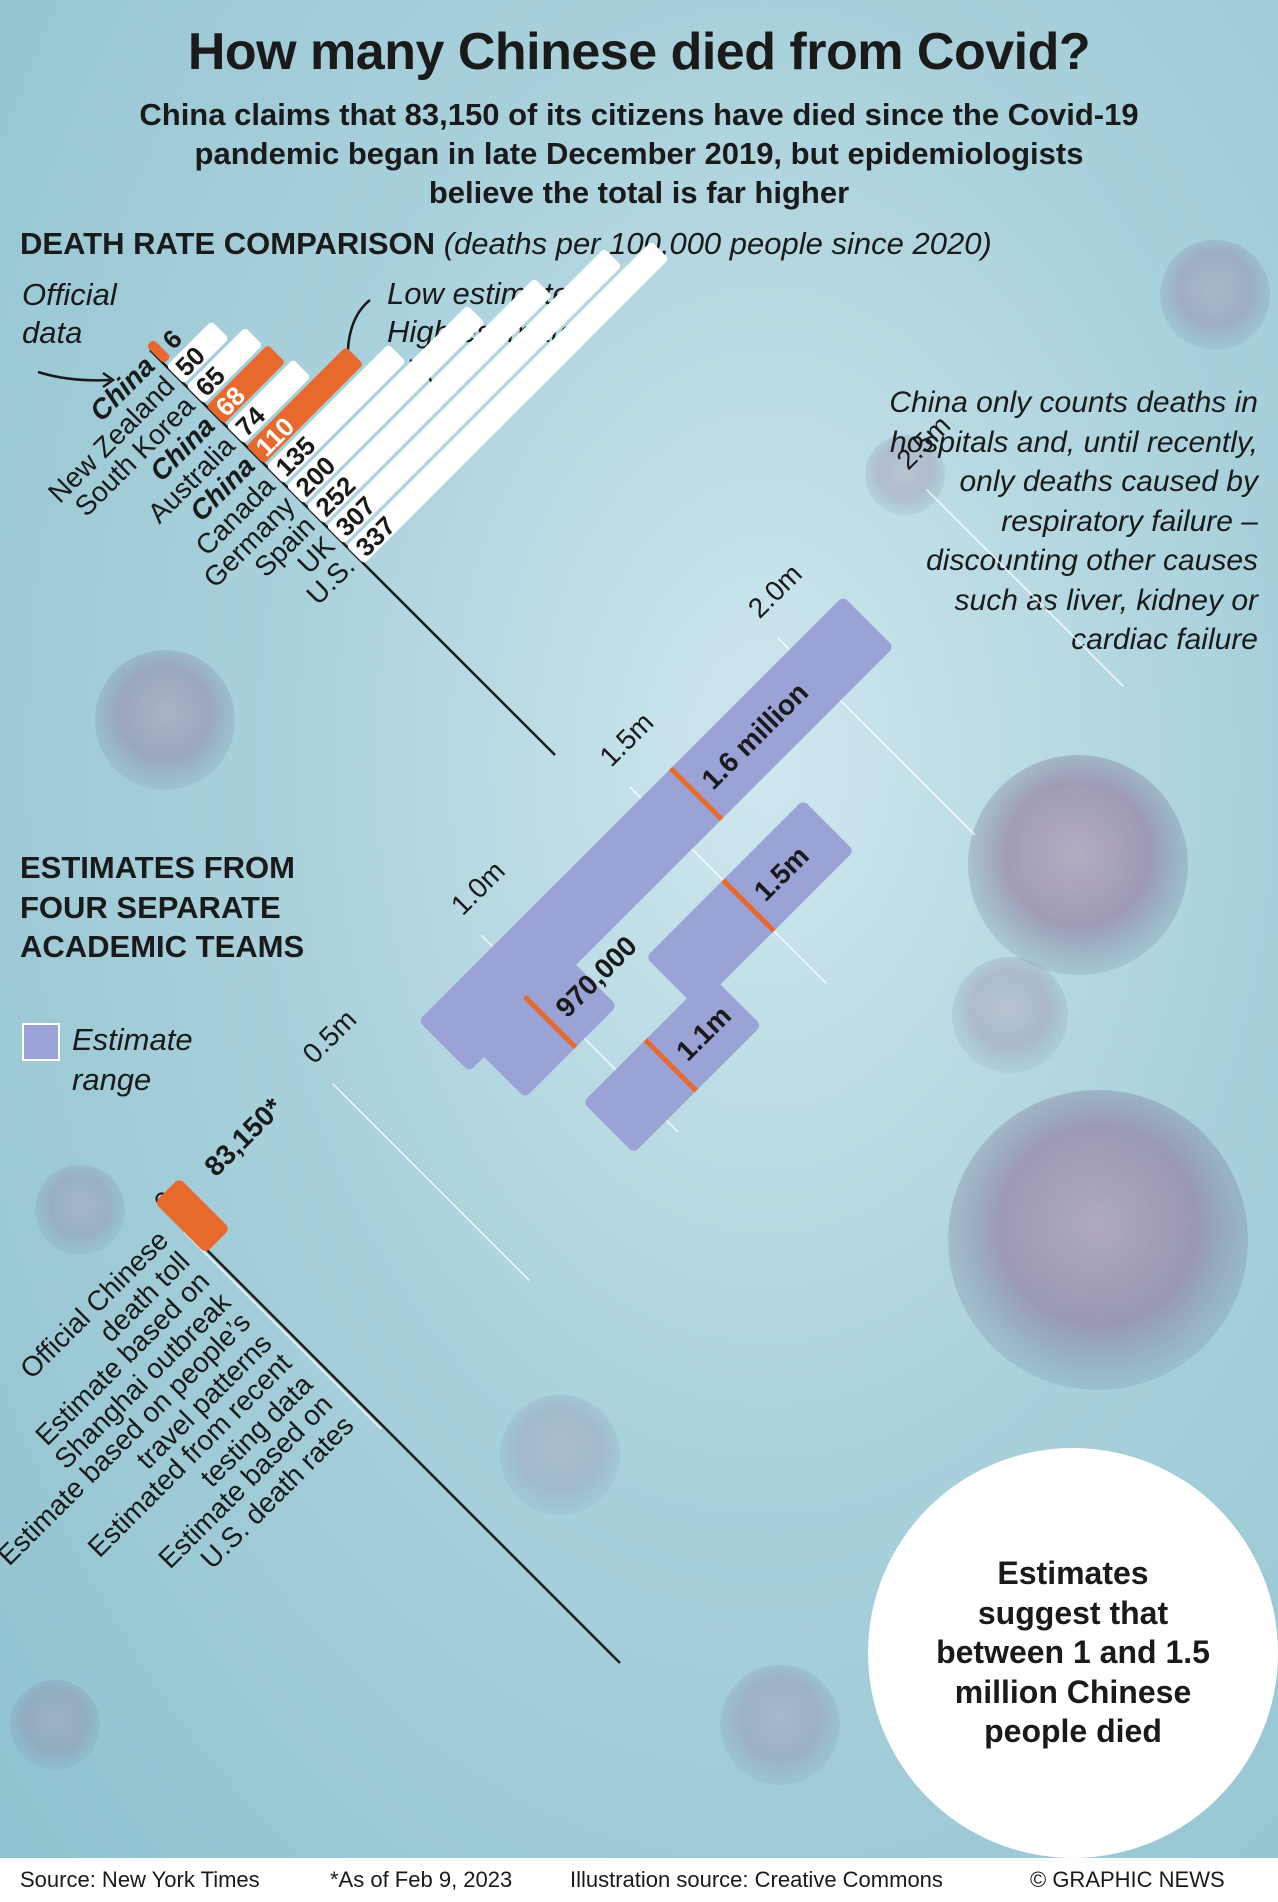 Image resolution: width=1278 pixels, height=1902 pixels. What do you see at coordinates (407, 1450) in the screenshot?
I see `estimates-baseline` at bounding box center [407, 1450].